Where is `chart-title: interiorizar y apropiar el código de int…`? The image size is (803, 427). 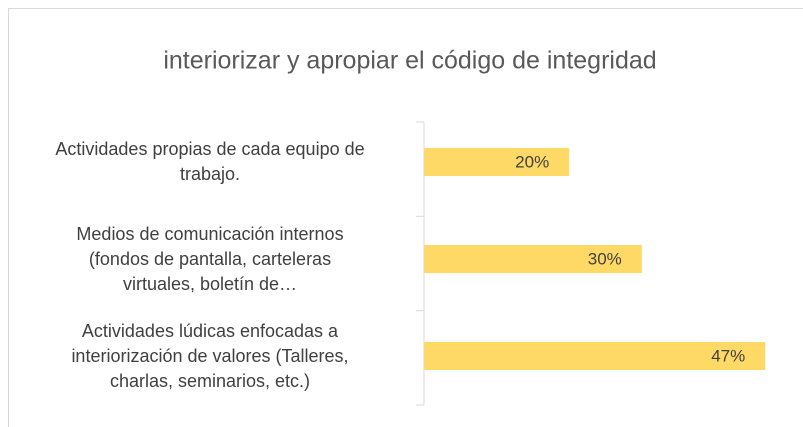 chart-title: interiorizar y apropiar el código de int… is located at coordinates (409, 61).